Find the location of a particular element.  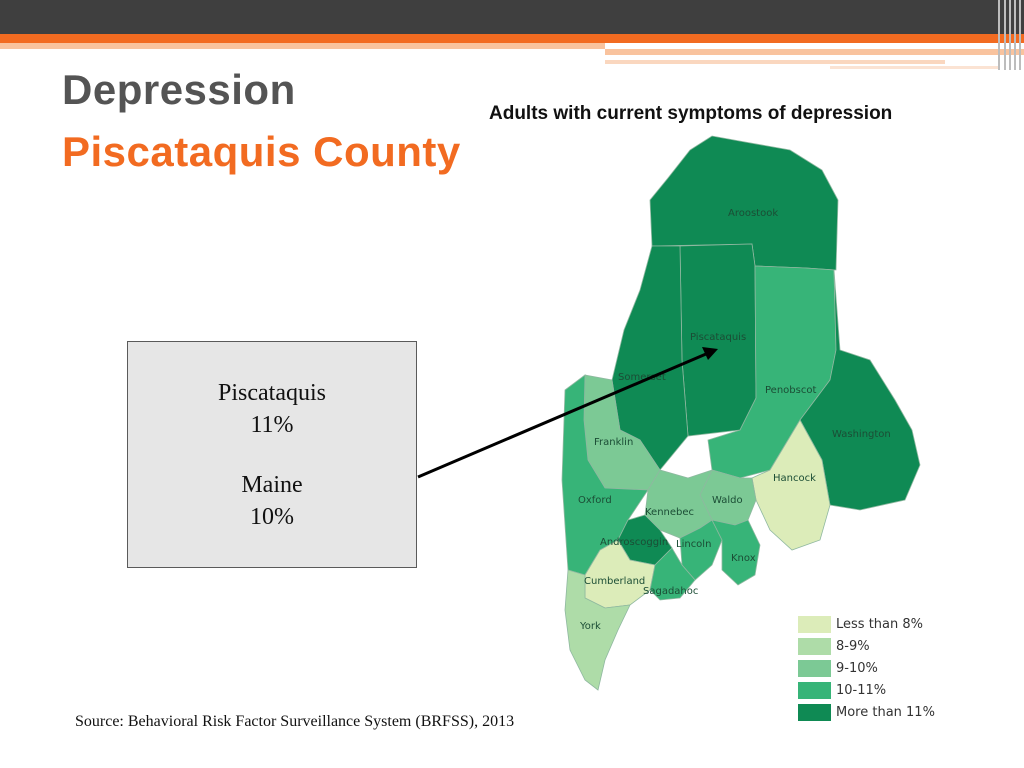

legend-label: 9-10% is located at coordinates (857, 668).